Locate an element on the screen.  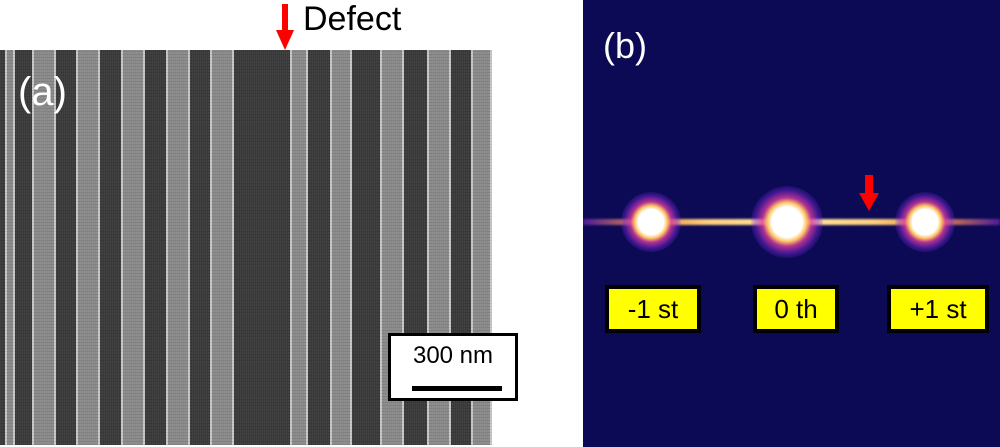
order-label-minus1: -1 st is located at coordinates (653, 309).